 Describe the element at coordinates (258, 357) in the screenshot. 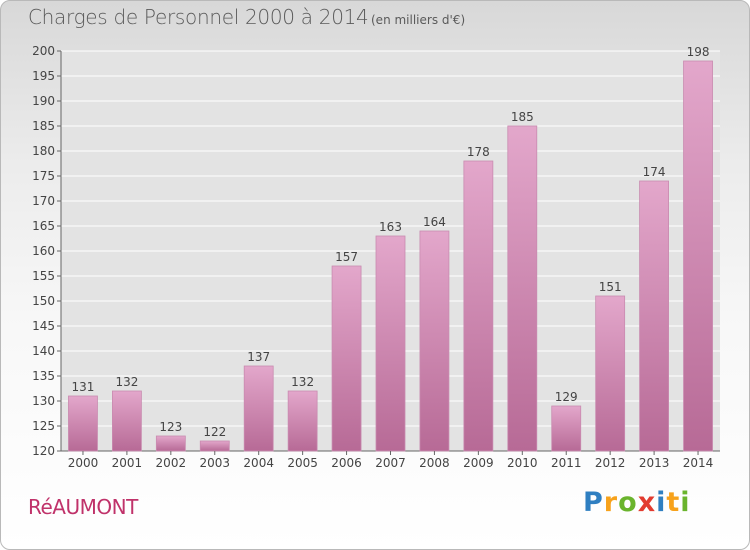

I see `data-label-2004: 137` at that location.